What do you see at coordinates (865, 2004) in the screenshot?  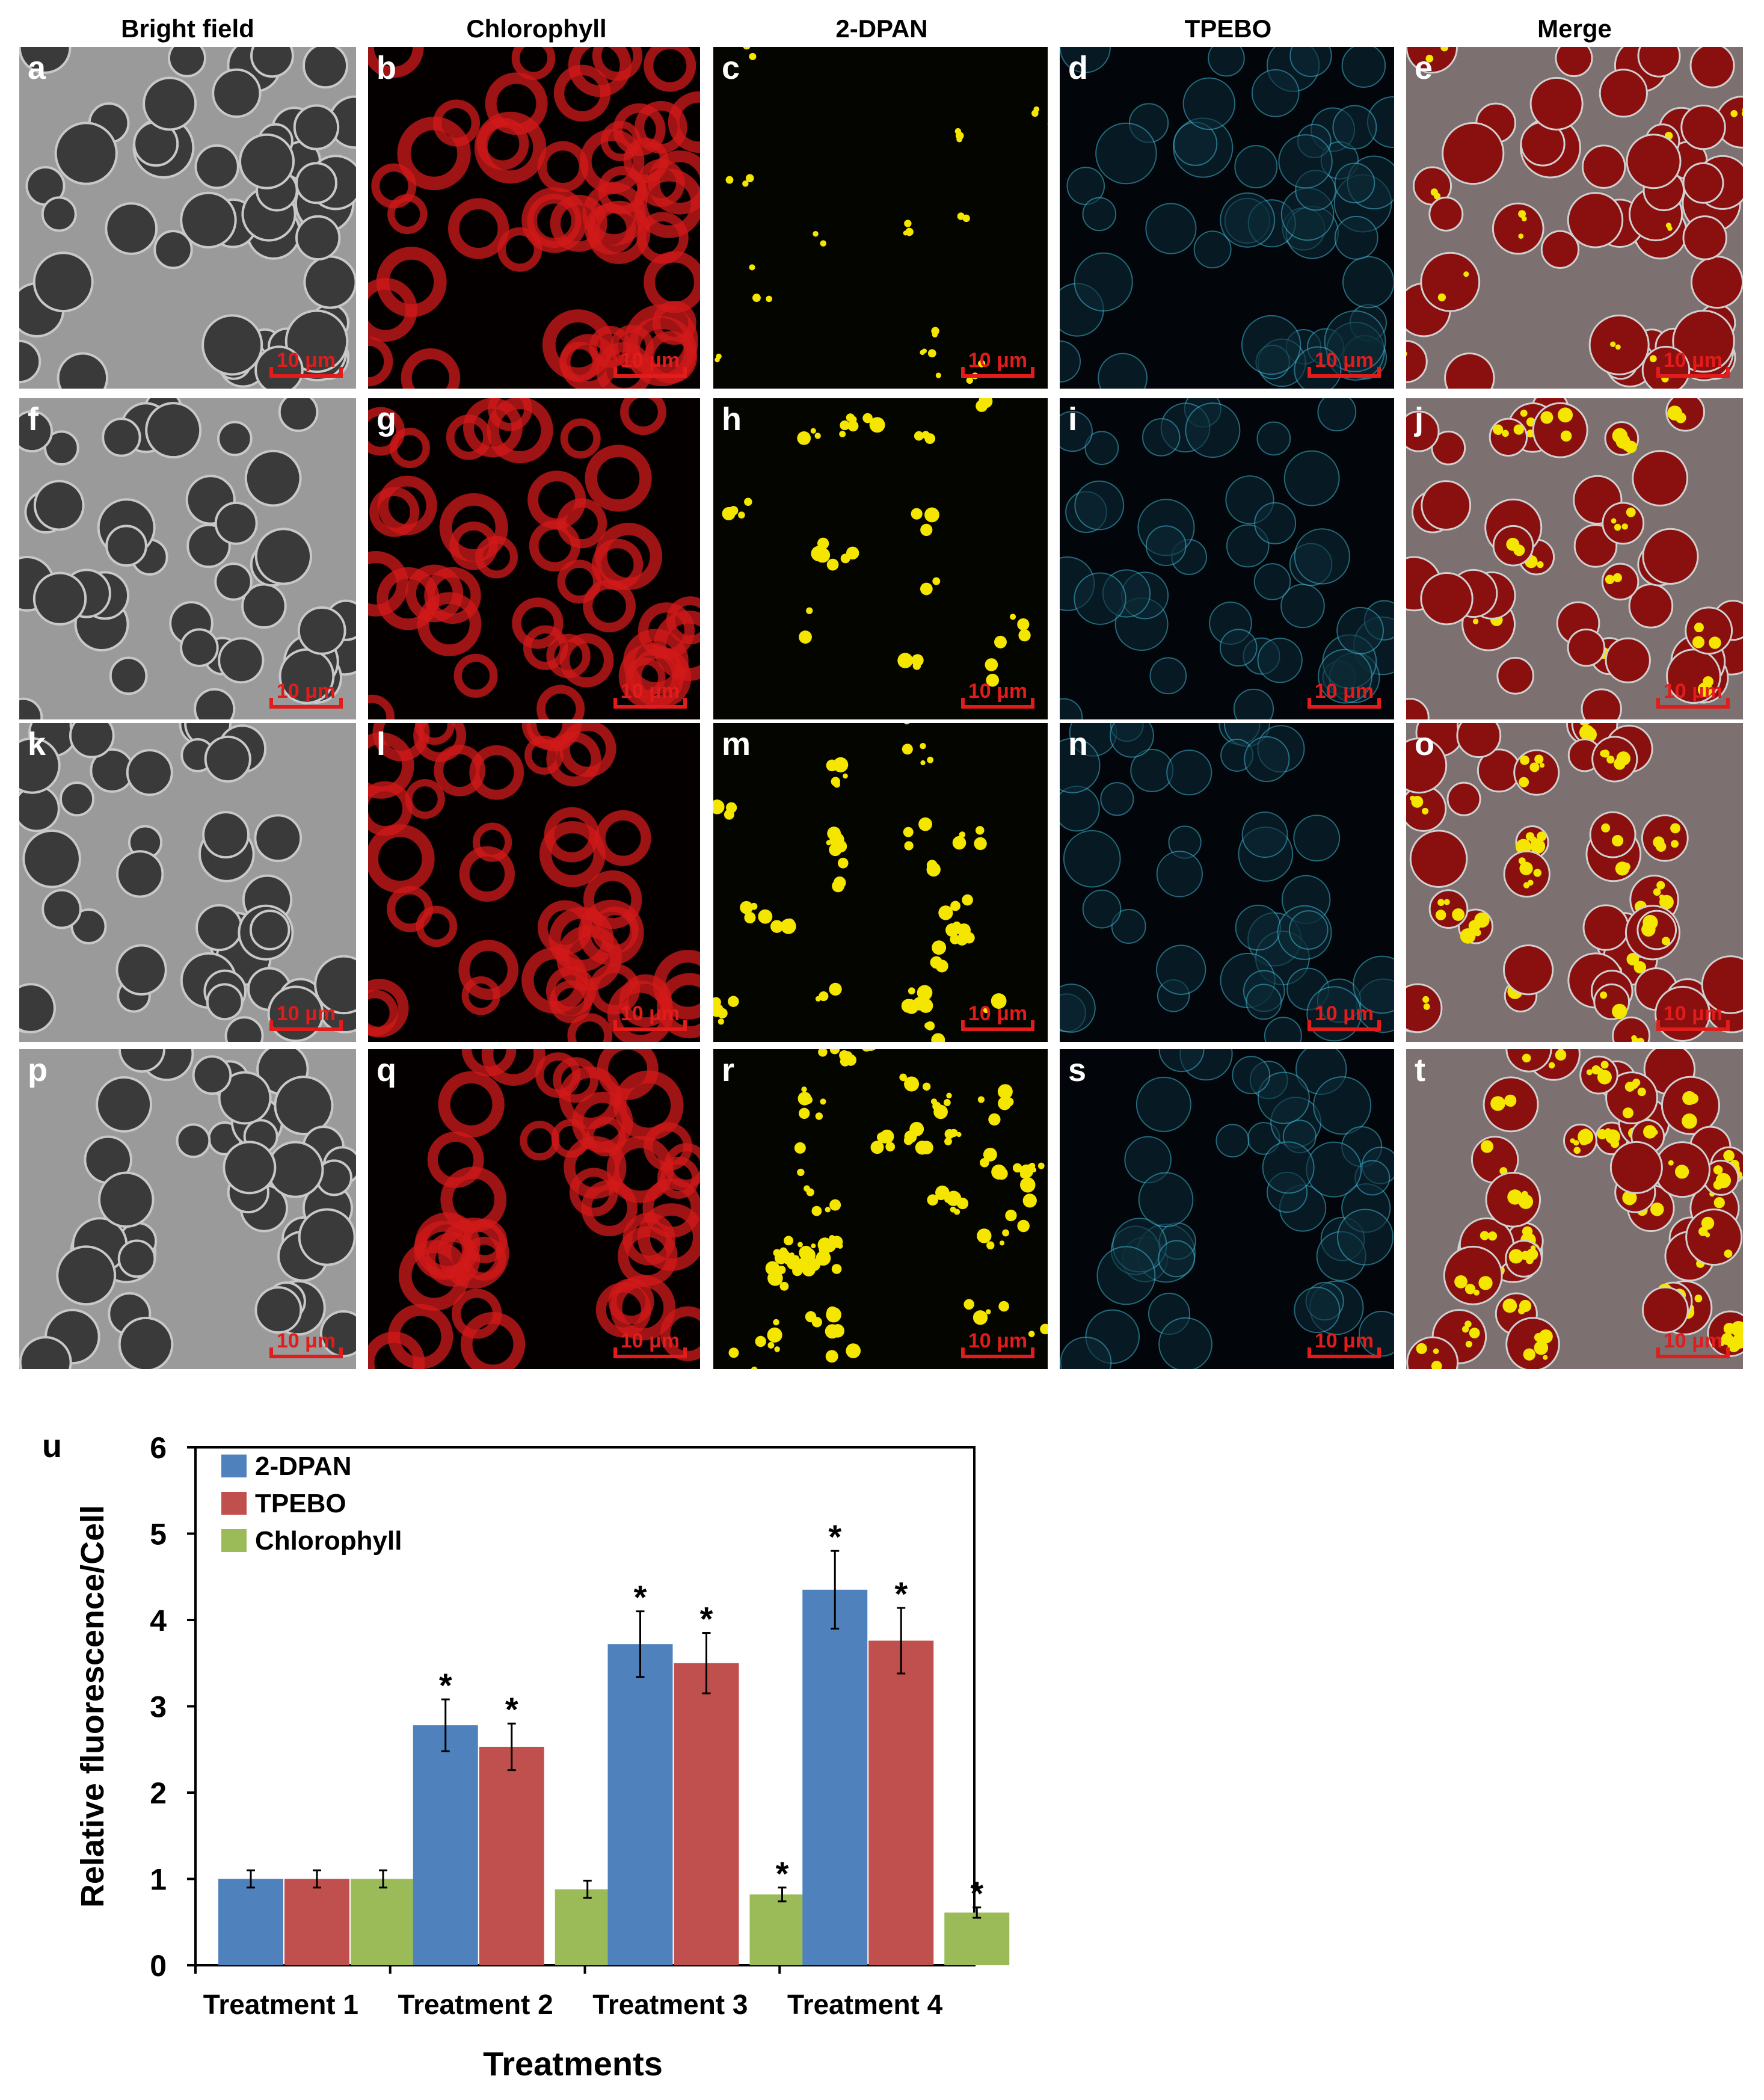 I see `x-tick-label: Treatment 4` at bounding box center [865, 2004].